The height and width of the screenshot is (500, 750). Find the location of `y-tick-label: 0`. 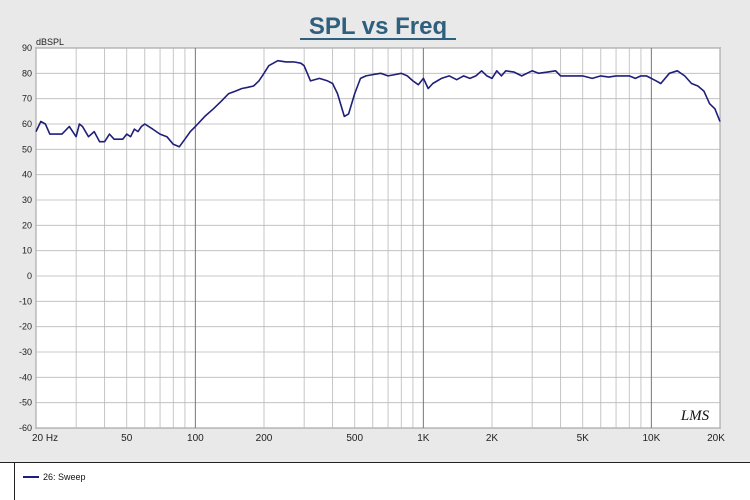

y-tick-label: 0 is located at coordinates (29, 276).